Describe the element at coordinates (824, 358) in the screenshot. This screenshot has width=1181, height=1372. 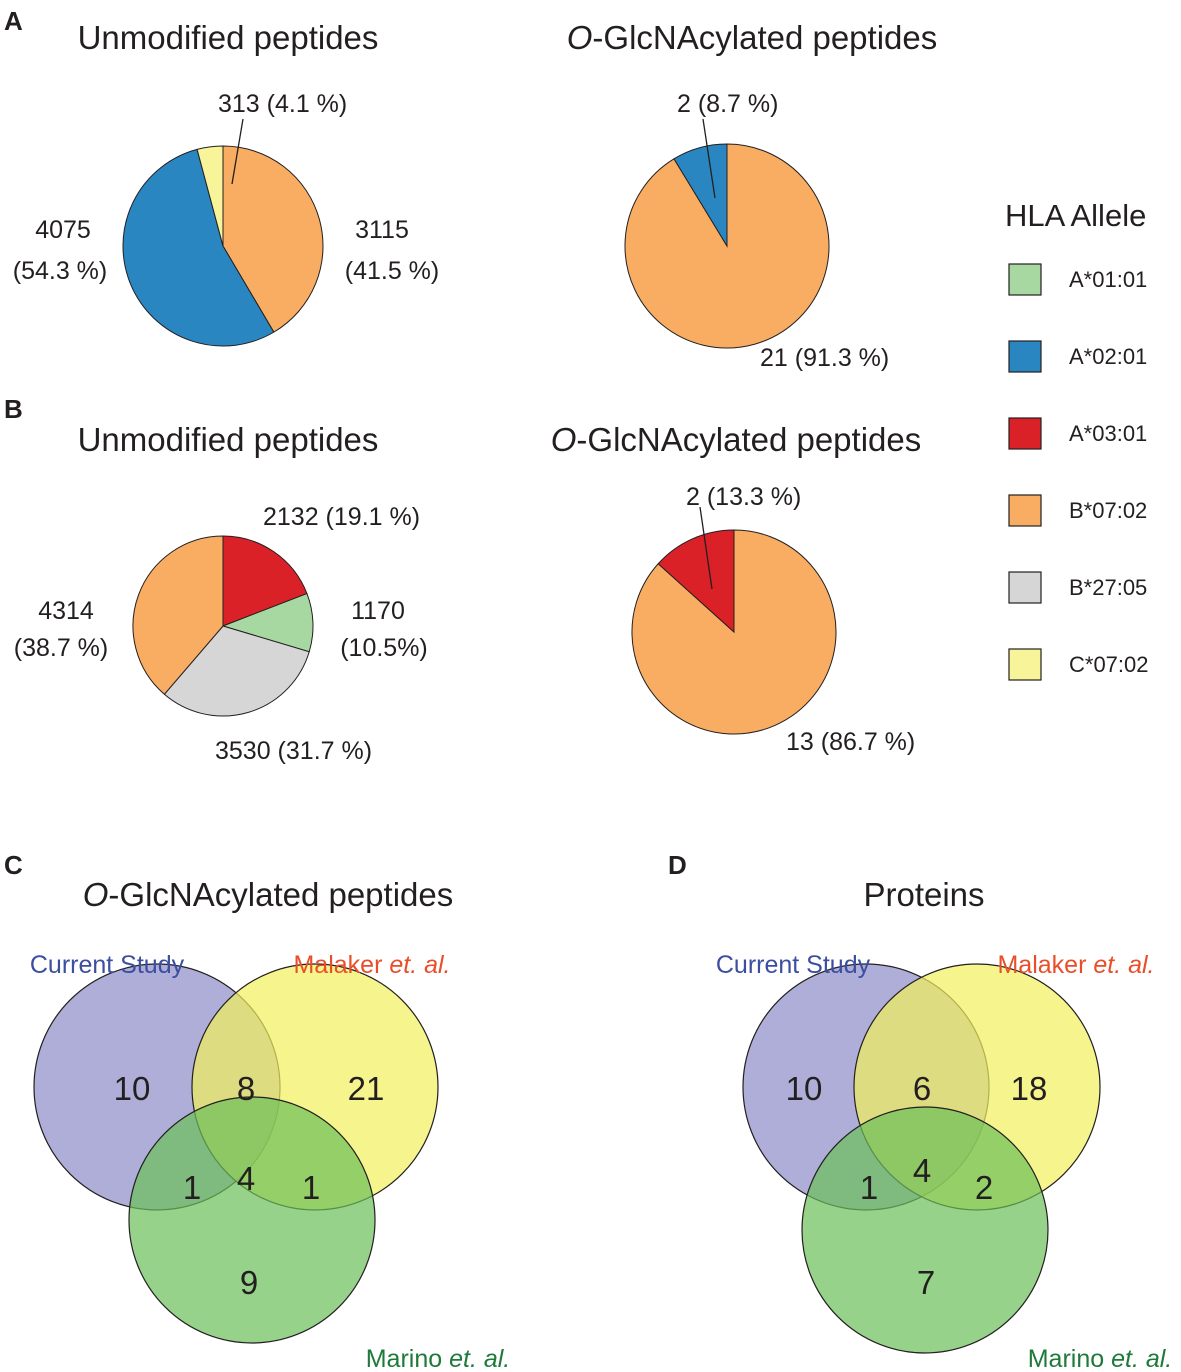
I see `slice-label-b0702: 21 (91.3 %)` at that location.